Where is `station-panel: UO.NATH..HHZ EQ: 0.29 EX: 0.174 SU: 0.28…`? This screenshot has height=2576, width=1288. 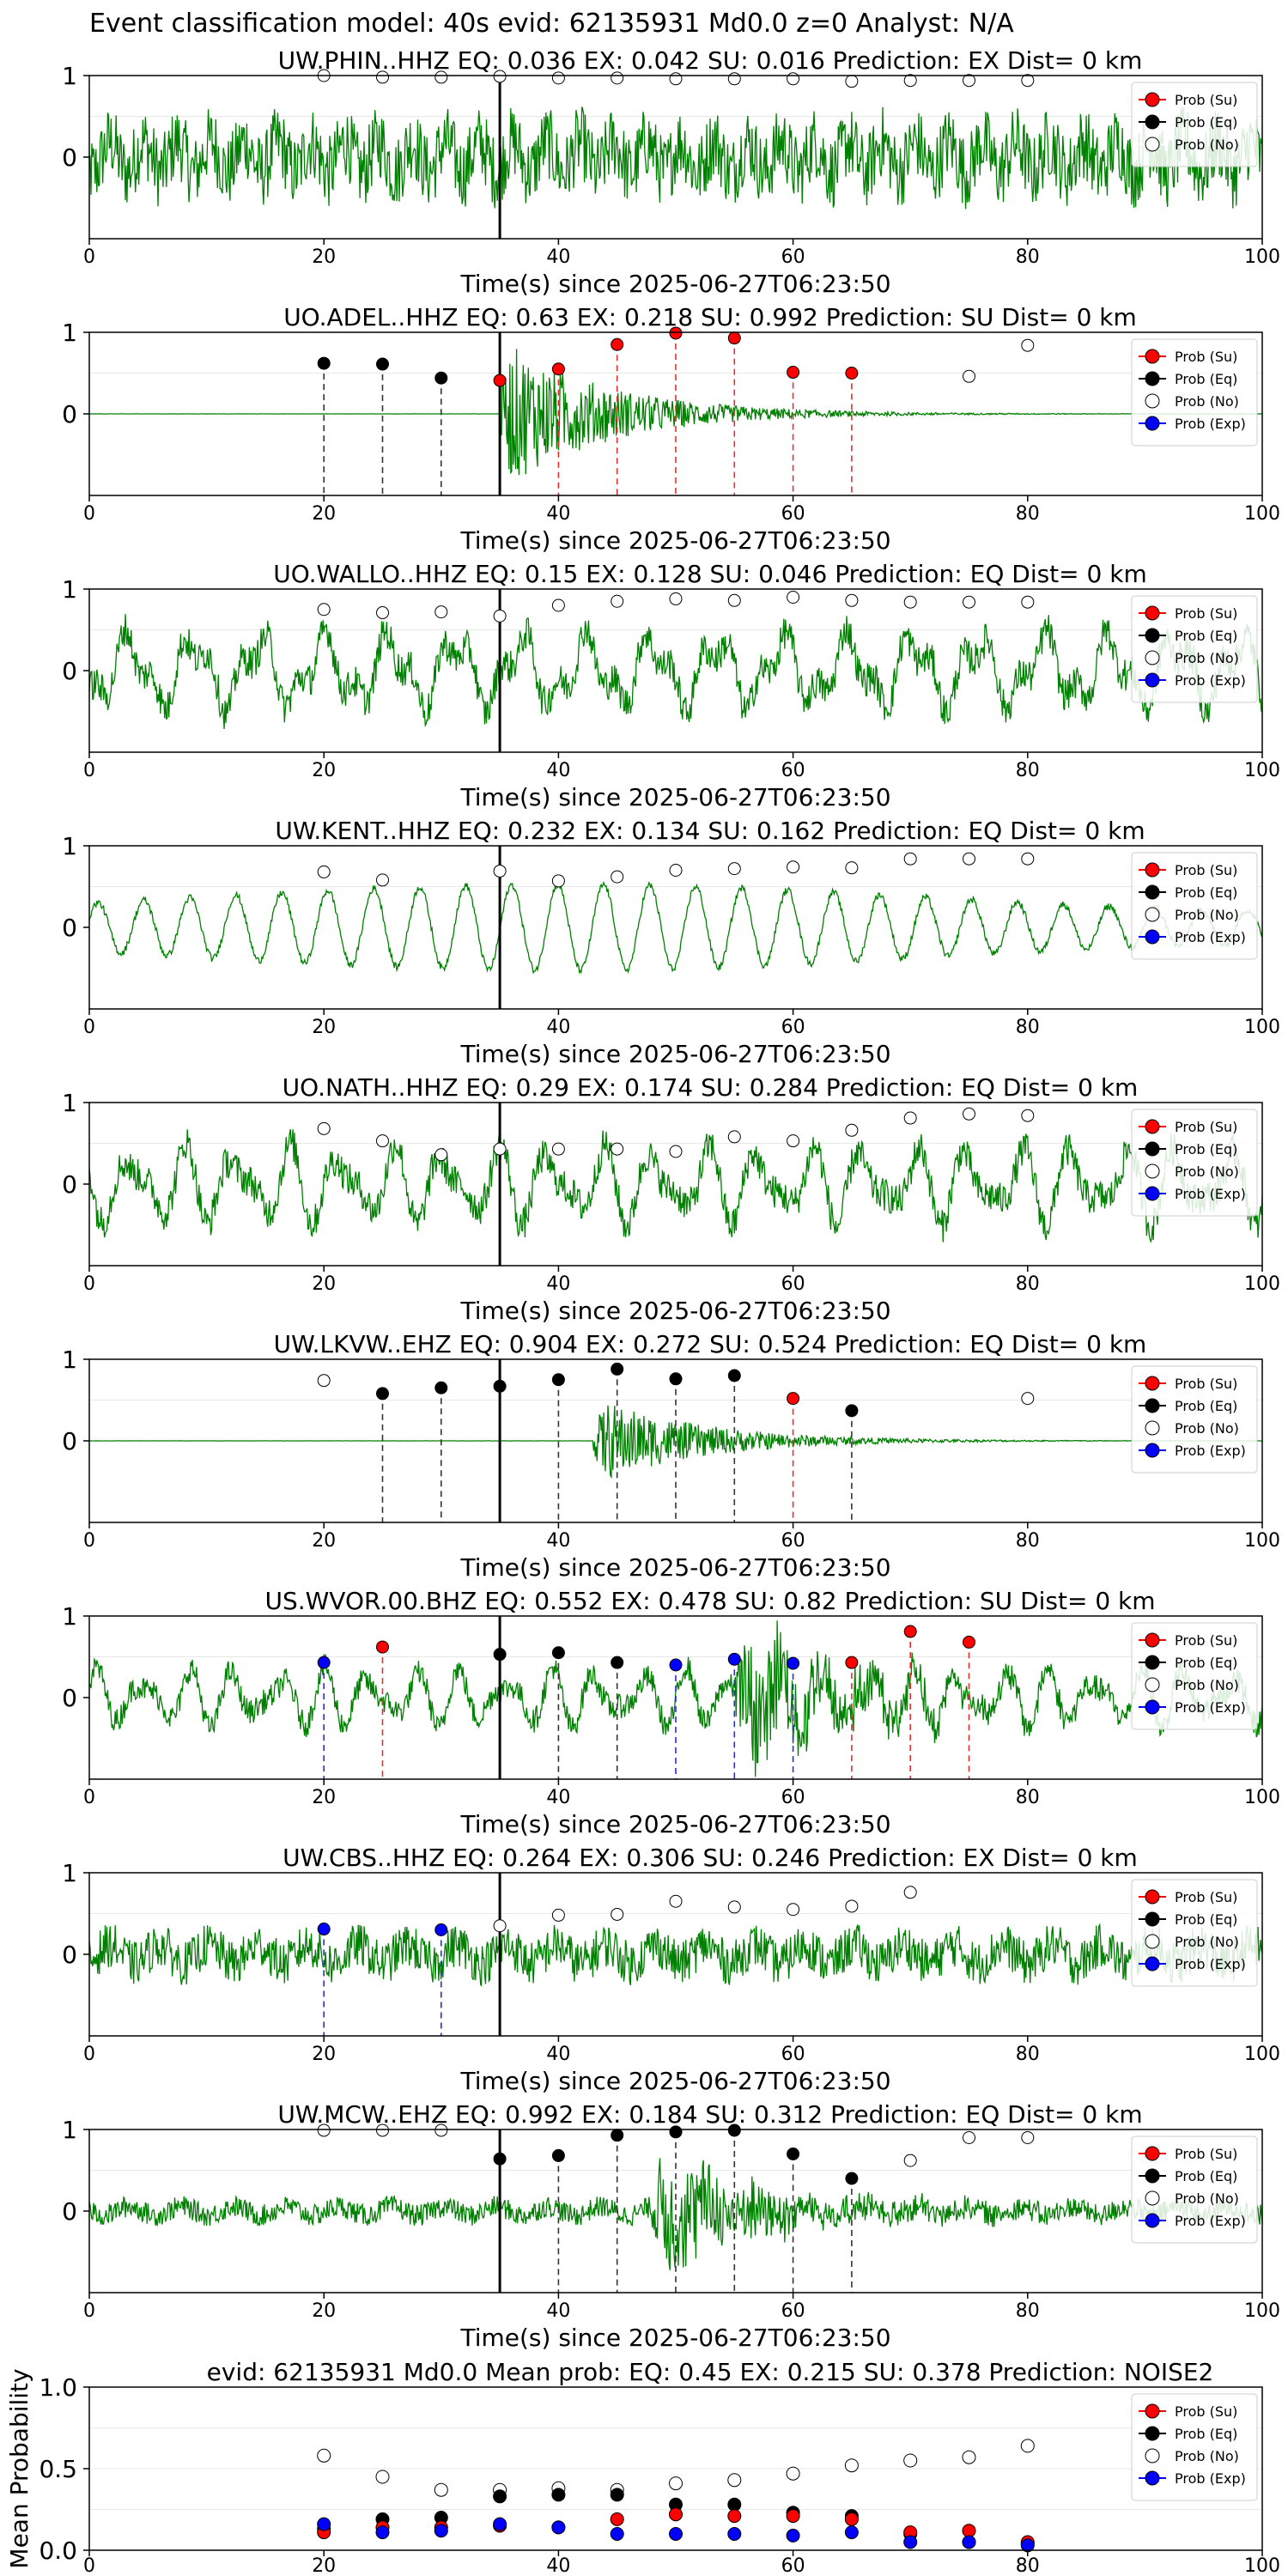
station-panel: UO.NATH..HHZ EQ: 0.29 EX: 0.174 SU: 0.28… is located at coordinates (671, 1199).